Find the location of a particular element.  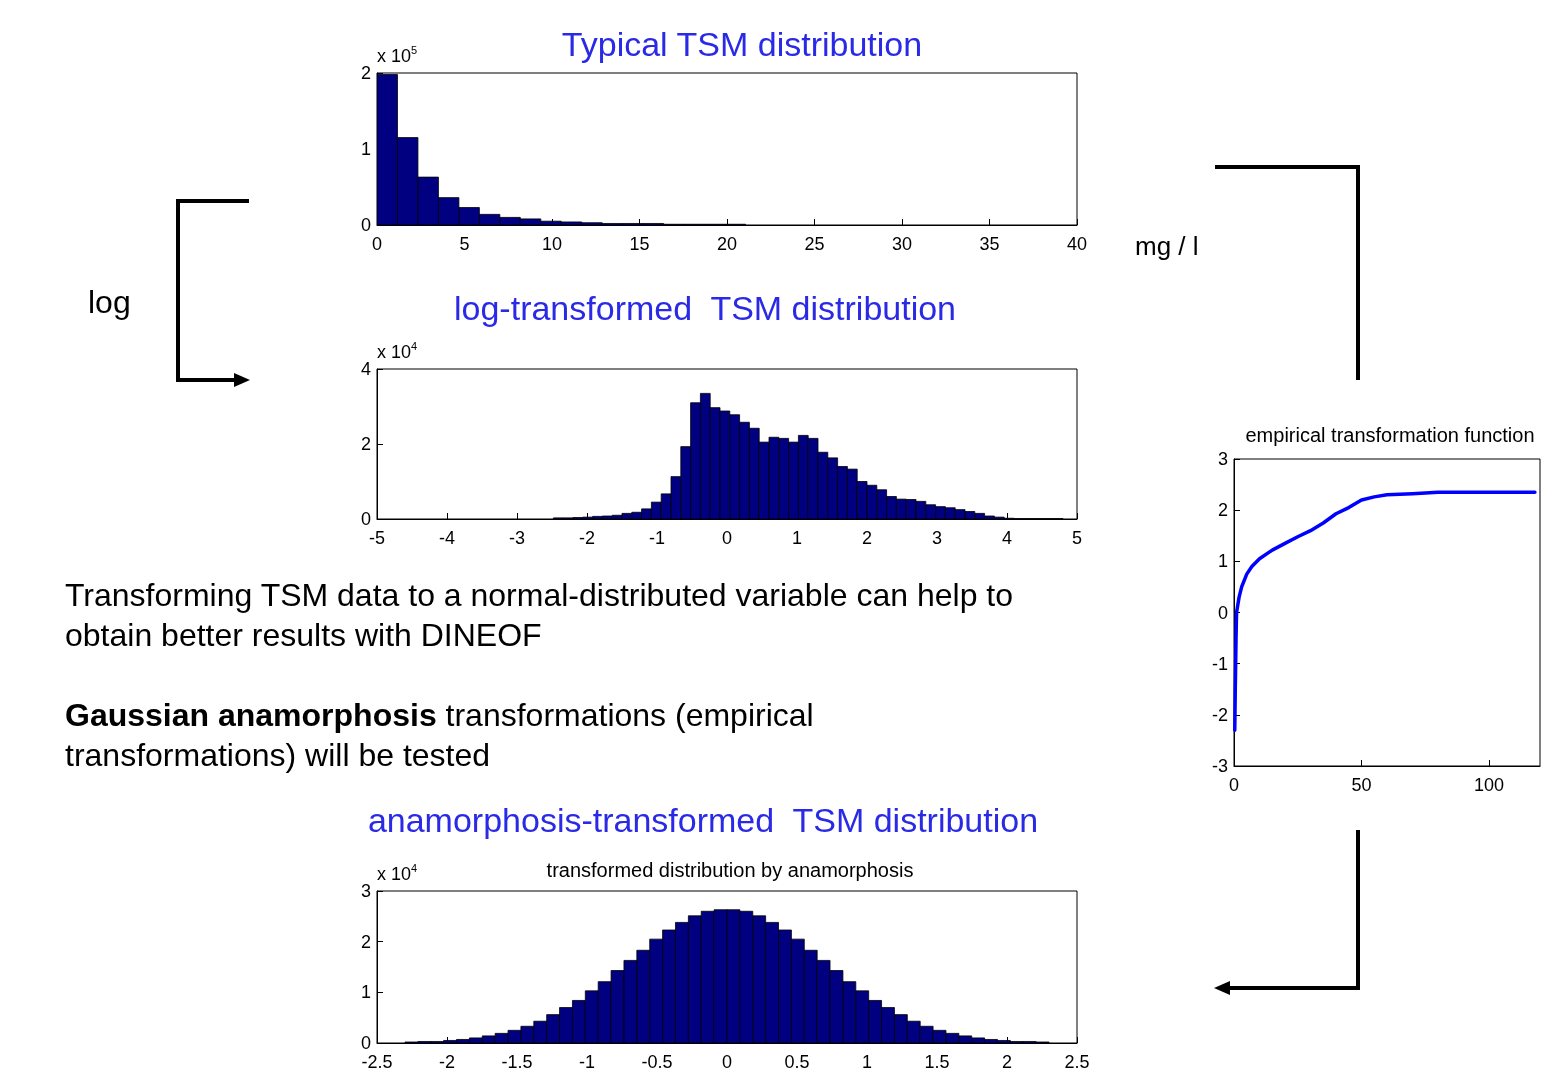

x-tick-label: -4 is located at coordinates (447, 538).